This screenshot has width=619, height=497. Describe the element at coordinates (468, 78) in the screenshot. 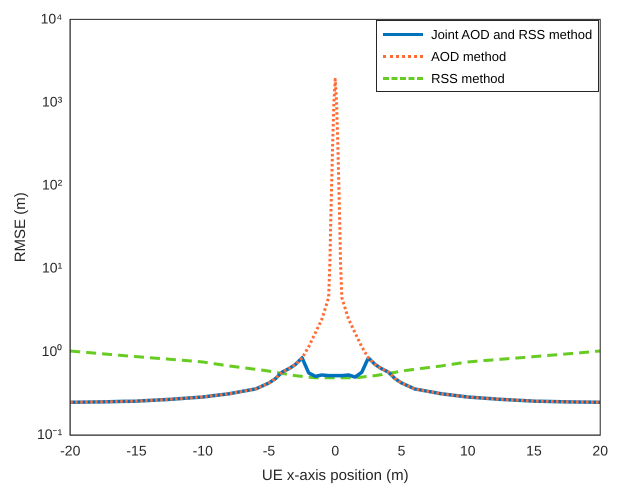

I see `legend-label: RSS method` at that location.